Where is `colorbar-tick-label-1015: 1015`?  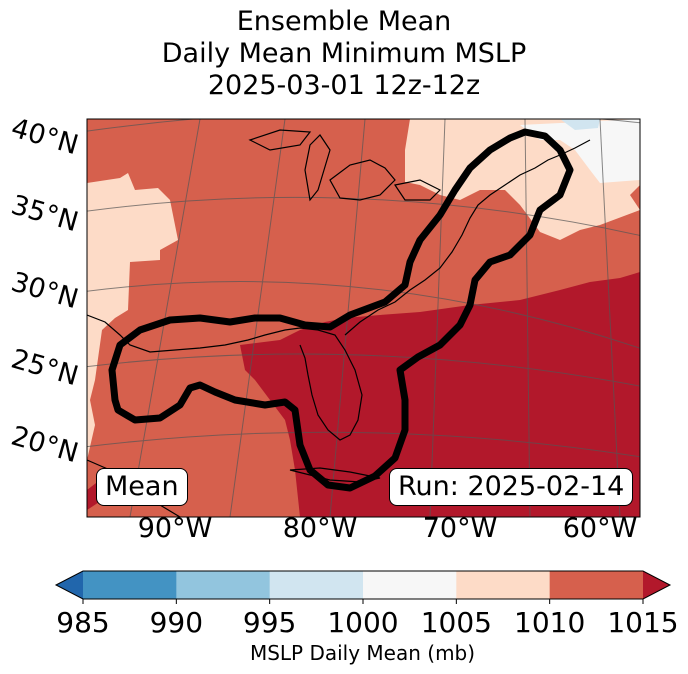 colorbar-tick-label-1015: 1015 is located at coordinates (643, 622).